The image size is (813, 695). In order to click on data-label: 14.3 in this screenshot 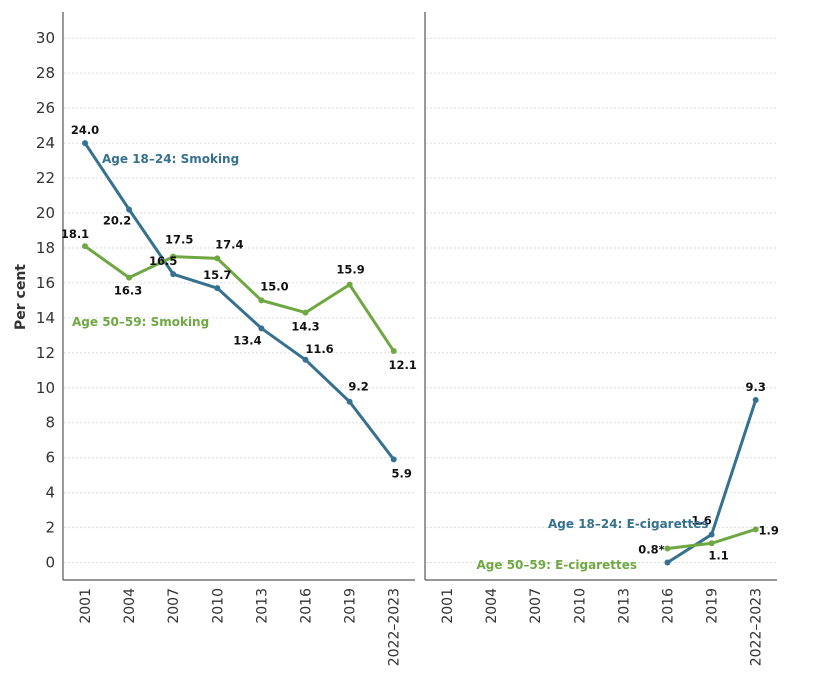, I will do `click(305, 327)`.